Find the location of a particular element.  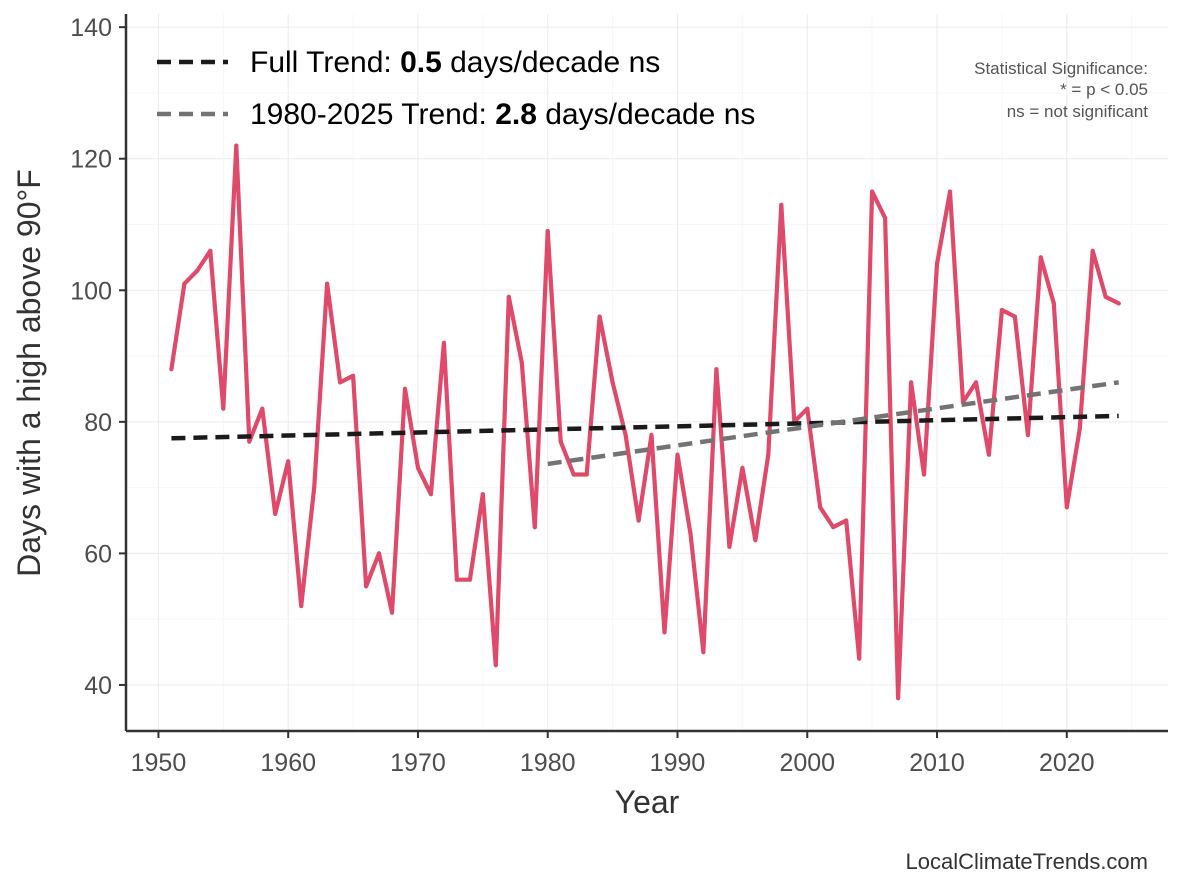

x-tick-label: 2020 is located at coordinates (1067, 763).